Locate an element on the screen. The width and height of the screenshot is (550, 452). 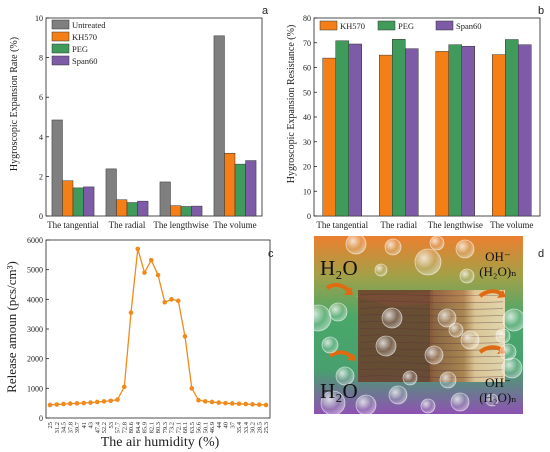
x-tick-label: 84.4 is located at coordinates (138, 427).